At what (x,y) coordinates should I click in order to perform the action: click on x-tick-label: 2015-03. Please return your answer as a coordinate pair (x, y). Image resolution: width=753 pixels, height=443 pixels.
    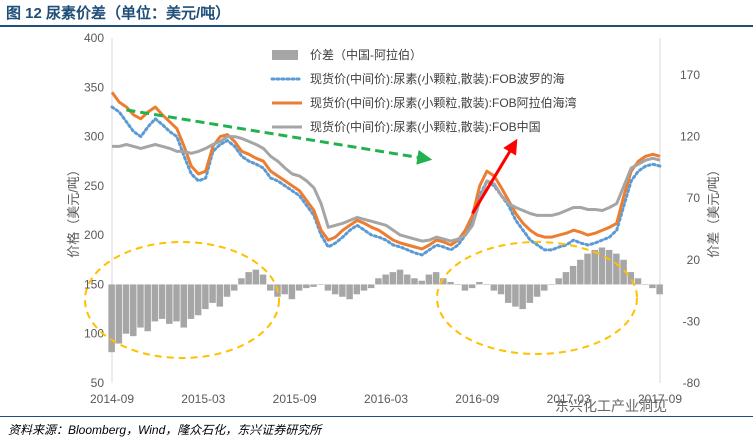
    Looking at the image, I should click on (203, 399).